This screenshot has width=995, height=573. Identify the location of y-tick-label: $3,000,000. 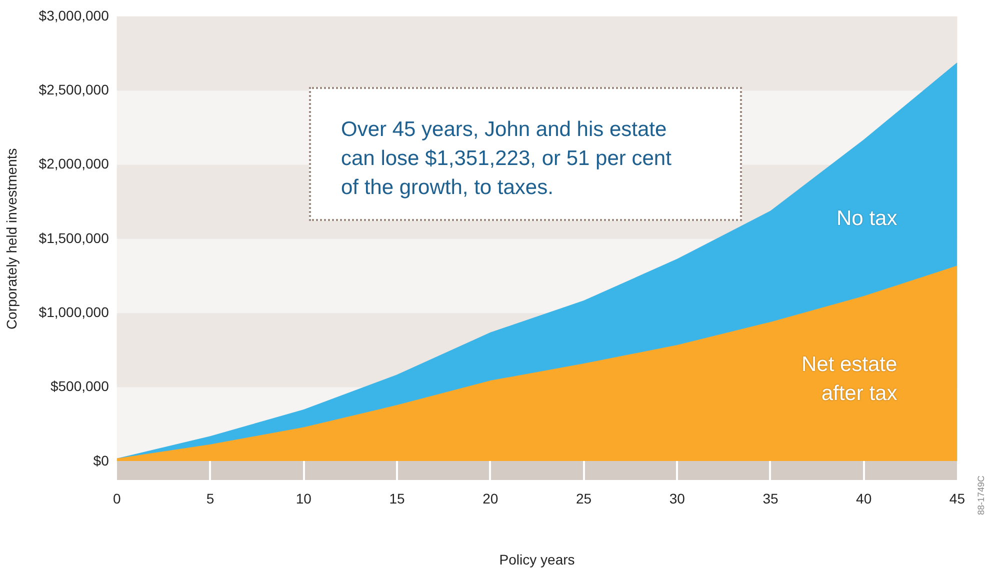
(74, 15).